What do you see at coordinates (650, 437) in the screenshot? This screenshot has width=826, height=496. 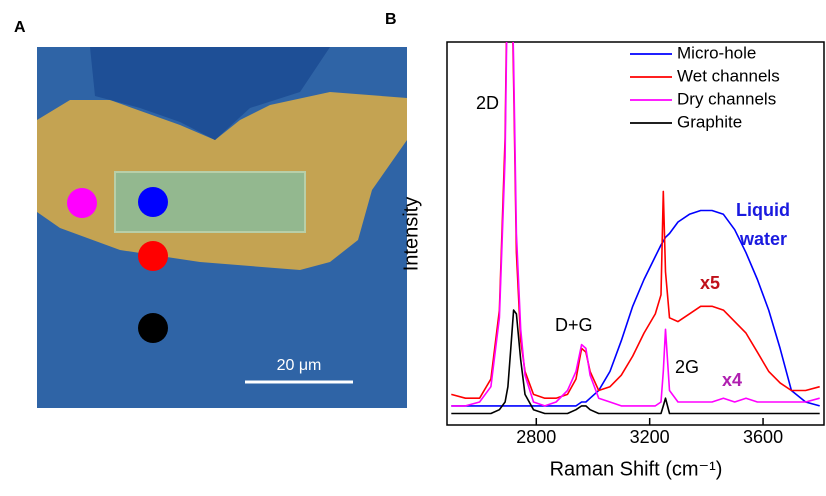 I see `x-tick-label: 3200` at bounding box center [650, 437].